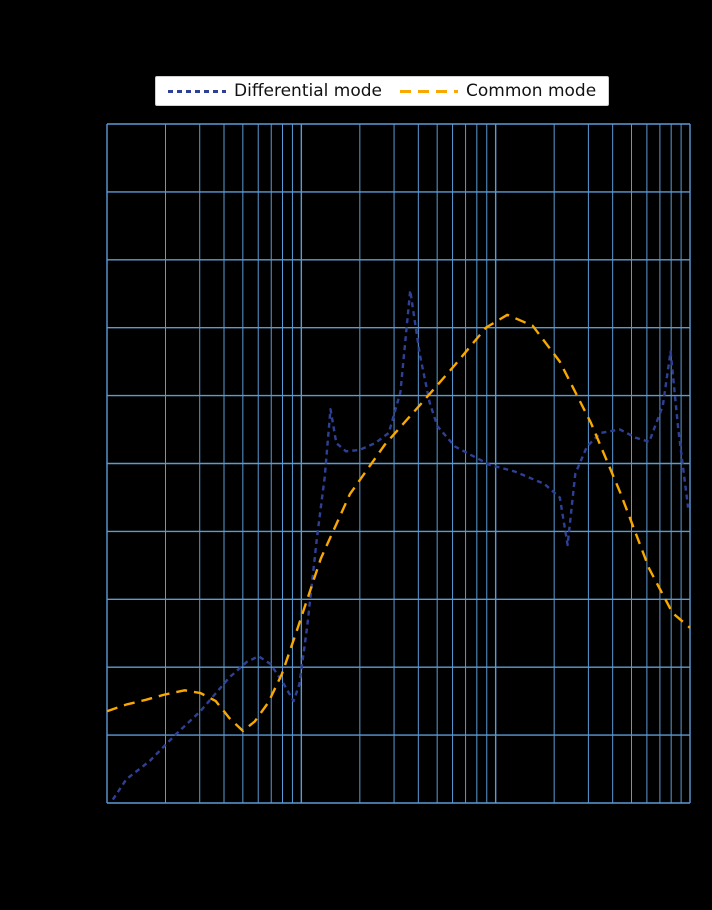  I want to click on legend-item-common: Common mode, so click(498, 90).